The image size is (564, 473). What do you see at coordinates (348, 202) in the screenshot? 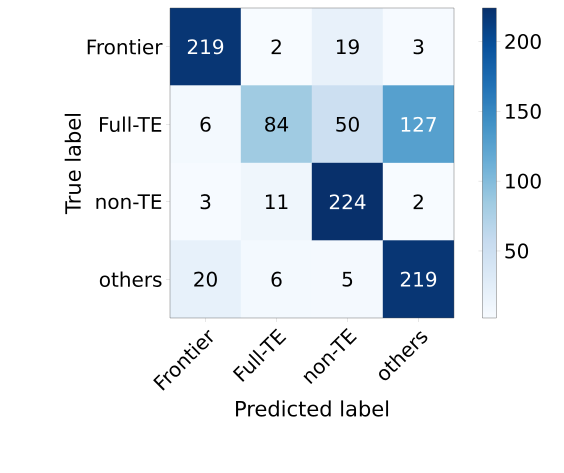
I see `data-label: 224` at bounding box center [348, 202].